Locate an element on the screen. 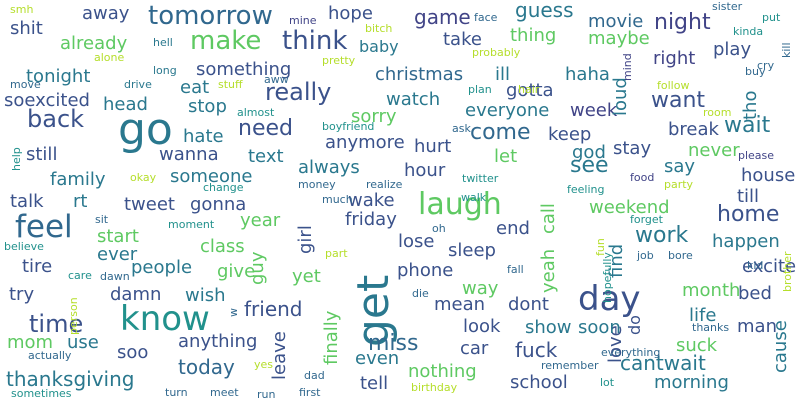 Image resolution: width=800 pixels, height=400 pixels. word-fall: fall is located at coordinates (515, 269).